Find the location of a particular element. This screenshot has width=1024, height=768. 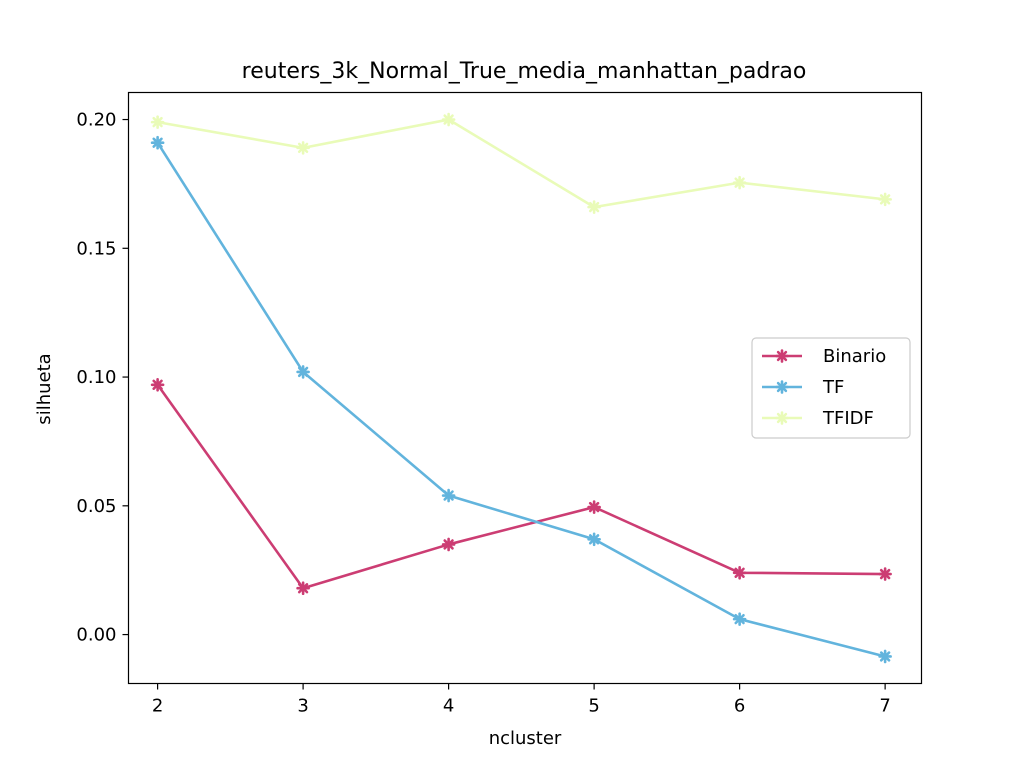

y-tick-label: 0.10 is located at coordinates (96, 377).